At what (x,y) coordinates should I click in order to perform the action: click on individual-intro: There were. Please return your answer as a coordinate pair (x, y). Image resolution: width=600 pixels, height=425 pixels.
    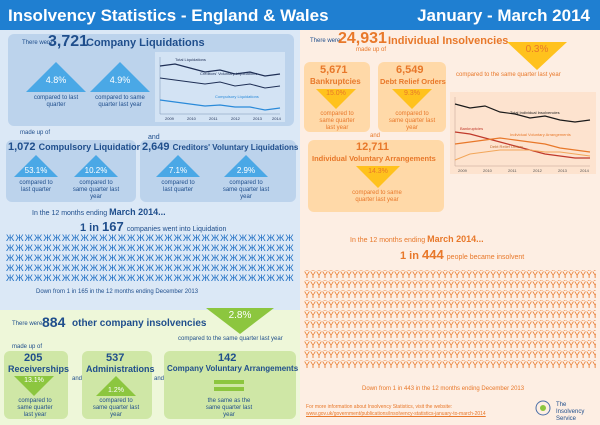
    Looking at the image, I should click on (325, 41).